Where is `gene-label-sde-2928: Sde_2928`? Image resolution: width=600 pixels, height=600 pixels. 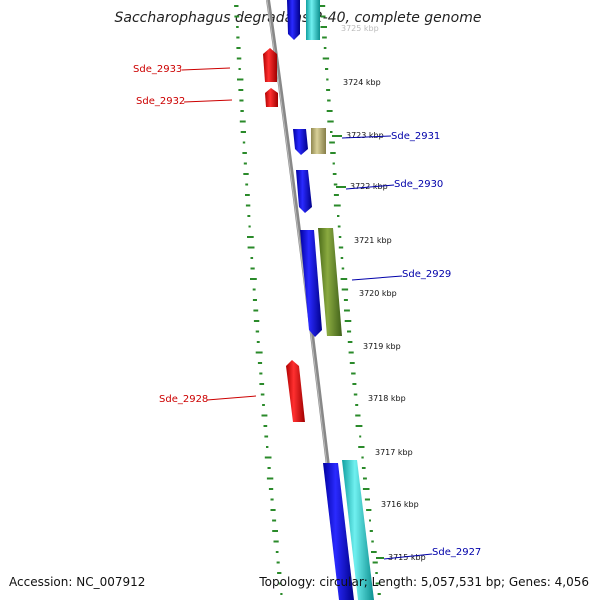
gene-label-sde-2928: Sde_2928 is located at coordinates (183, 399).